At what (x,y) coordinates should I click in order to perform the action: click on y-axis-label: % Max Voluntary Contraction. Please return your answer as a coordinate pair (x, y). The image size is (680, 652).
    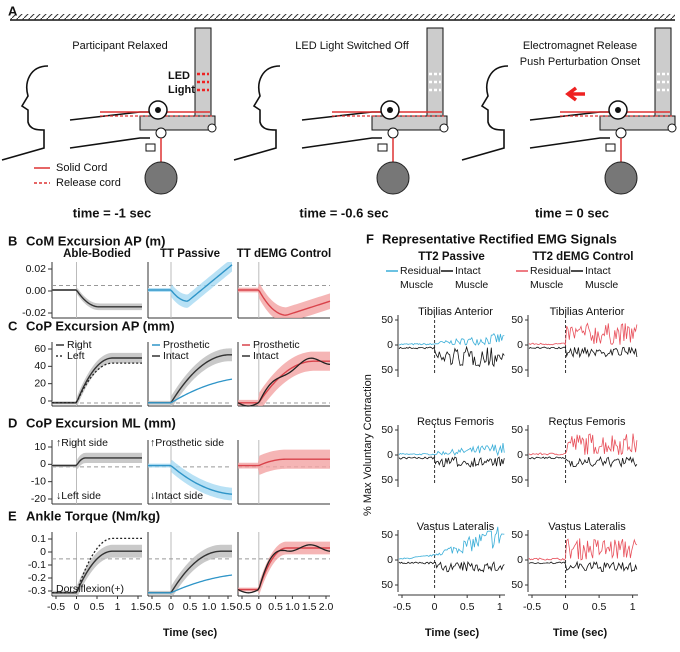
    Looking at the image, I should click on (368, 445).